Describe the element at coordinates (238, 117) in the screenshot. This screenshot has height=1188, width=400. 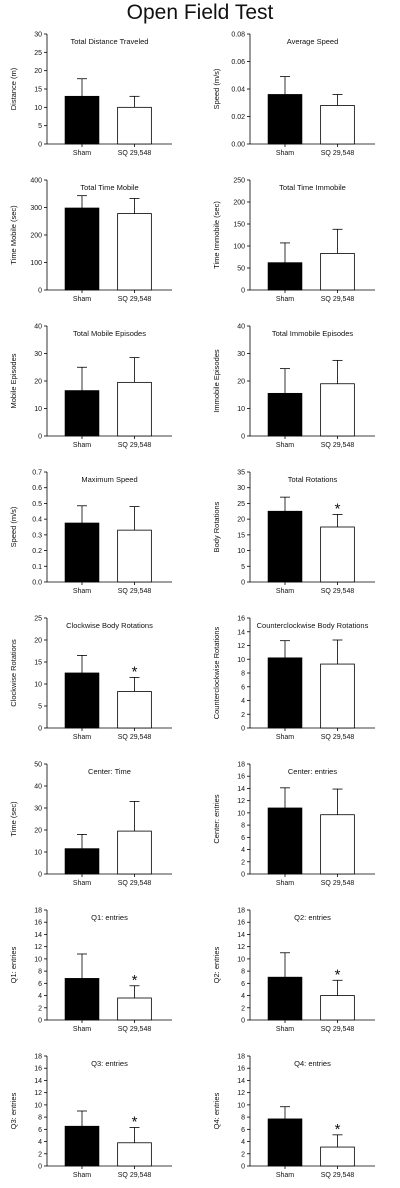
I see `y-tick-label: 0.02` at that location.